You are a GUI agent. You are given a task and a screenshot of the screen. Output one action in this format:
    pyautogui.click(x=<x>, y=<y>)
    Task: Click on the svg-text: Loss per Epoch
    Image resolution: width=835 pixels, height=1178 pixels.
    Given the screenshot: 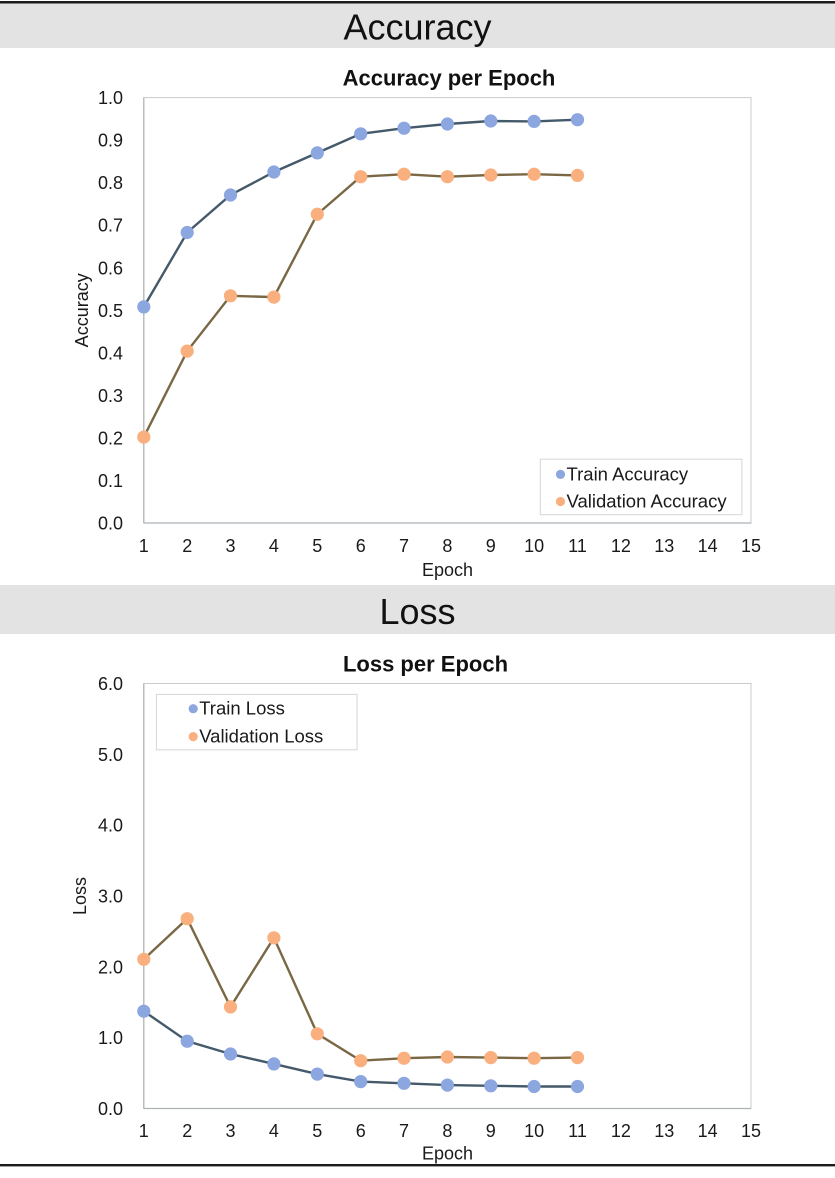 What is the action you would take?
    pyautogui.click(x=425, y=663)
    